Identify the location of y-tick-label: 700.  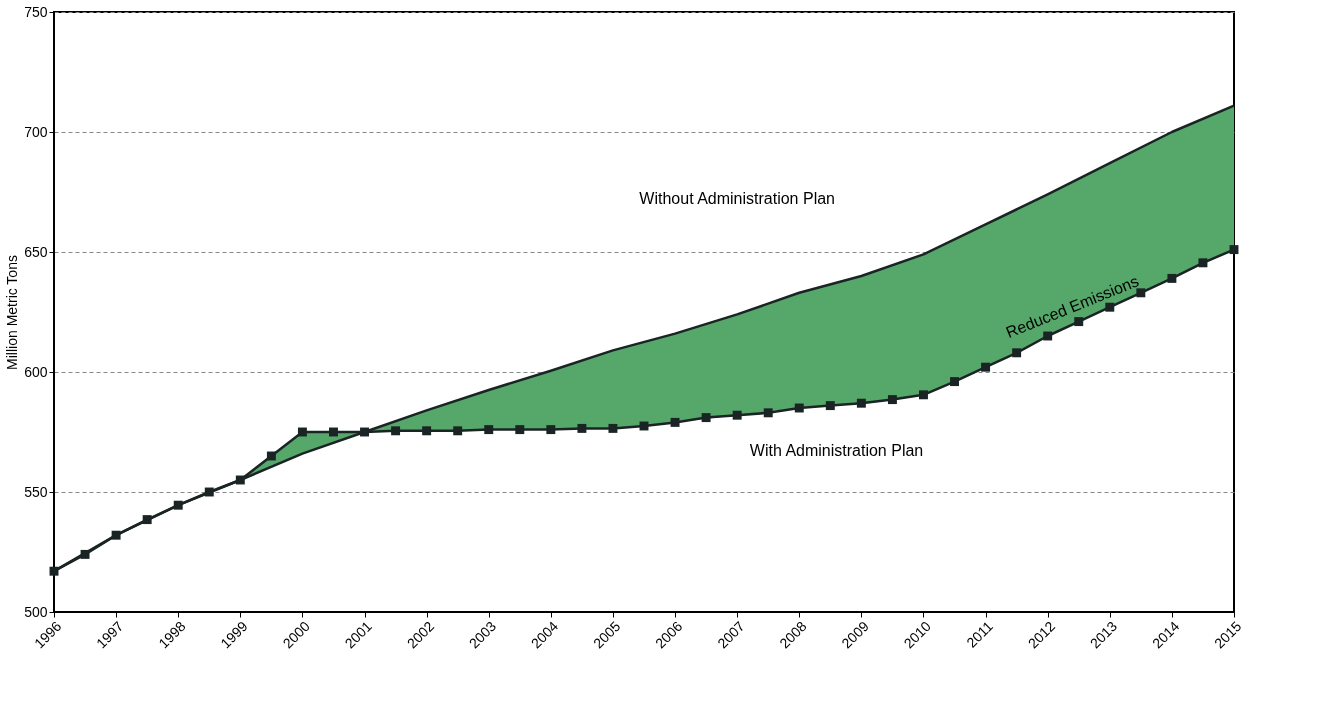
(36, 131).